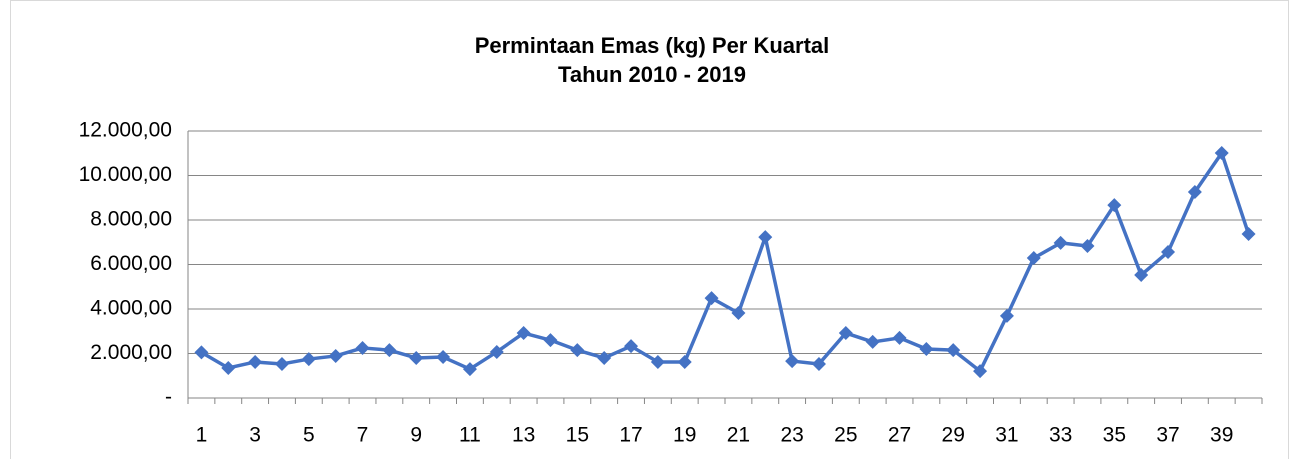 This screenshot has width=1290, height=459. I want to click on x-tick-label: 3, so click(255, 435).